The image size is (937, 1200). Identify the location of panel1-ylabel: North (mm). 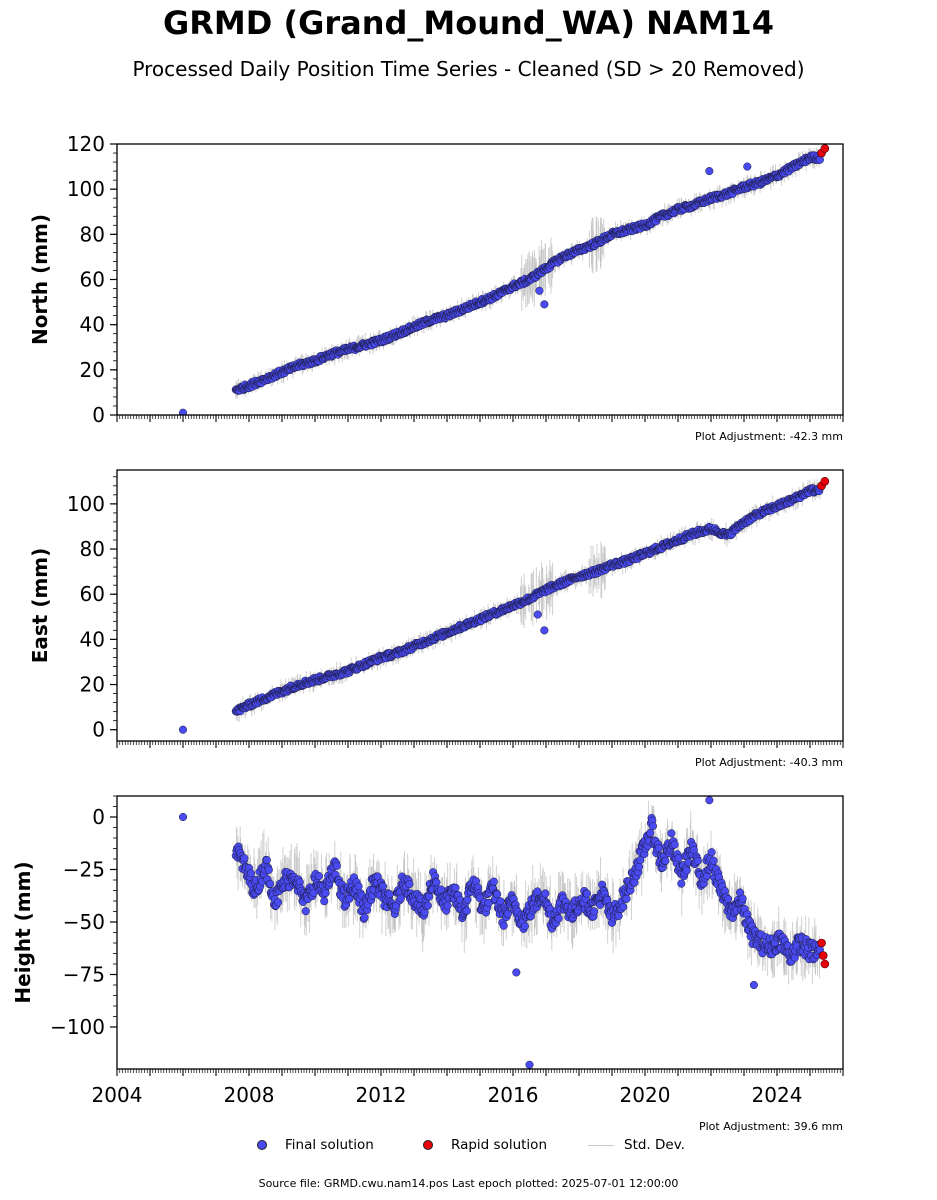
(40, 279).